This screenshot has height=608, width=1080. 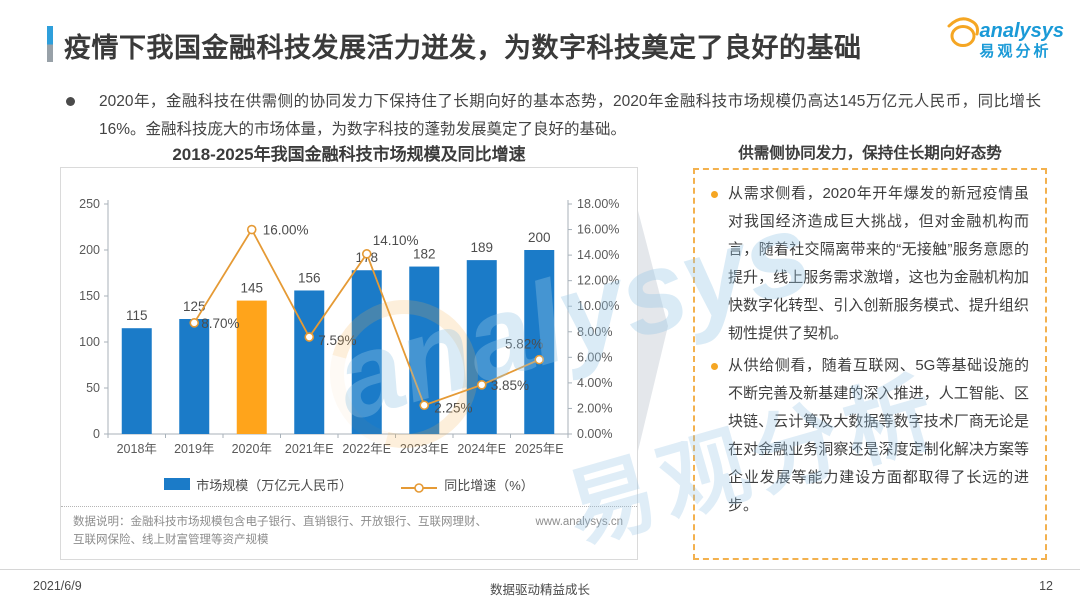 I want to click on svg-text: 145, so click(x=251, y=288).